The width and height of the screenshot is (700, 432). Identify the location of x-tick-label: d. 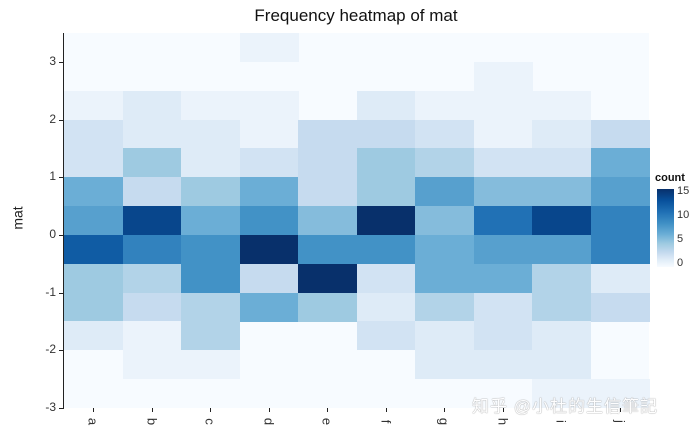
(269, 421).